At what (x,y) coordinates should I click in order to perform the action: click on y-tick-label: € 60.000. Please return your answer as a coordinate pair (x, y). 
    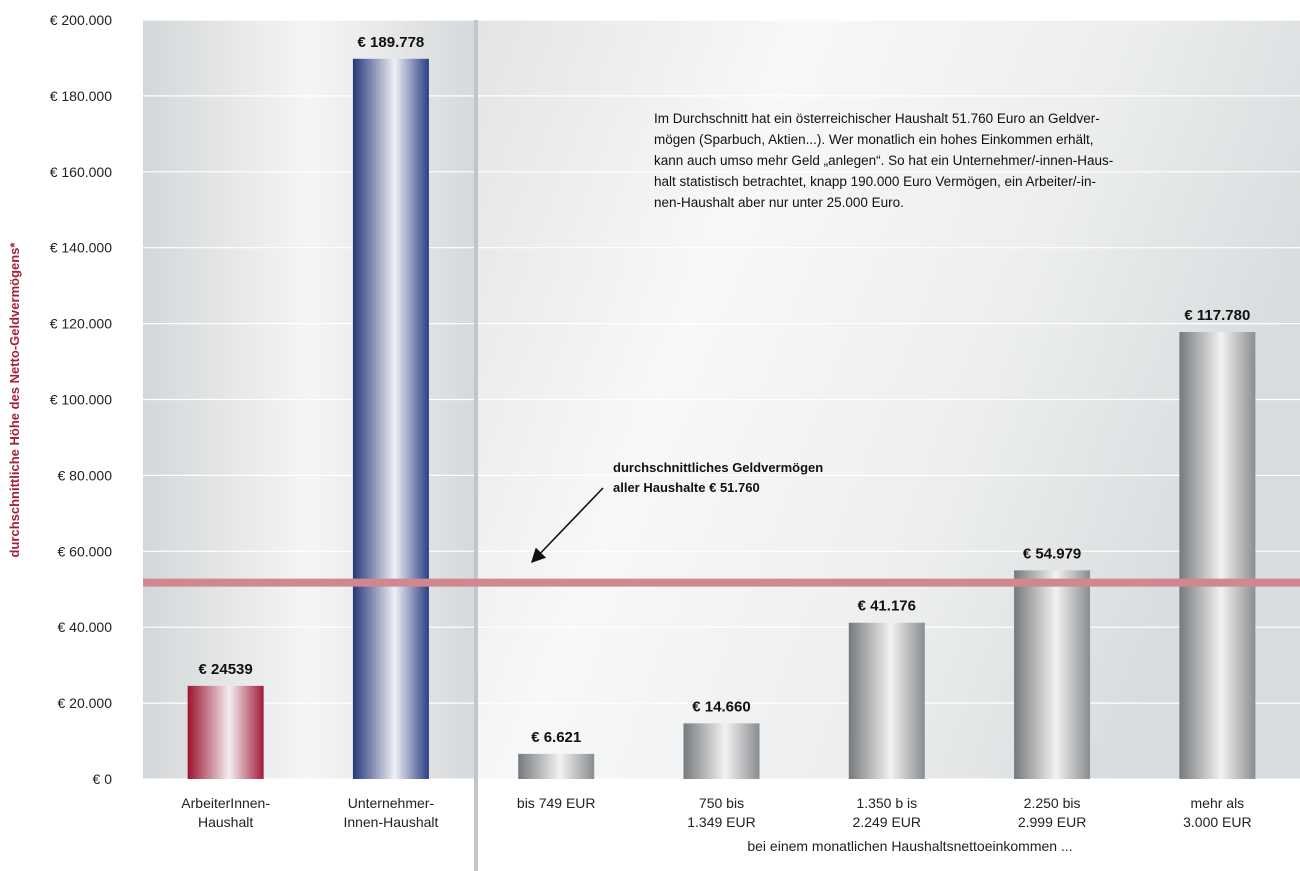
    Looking at the image, I should click on (85, 551).